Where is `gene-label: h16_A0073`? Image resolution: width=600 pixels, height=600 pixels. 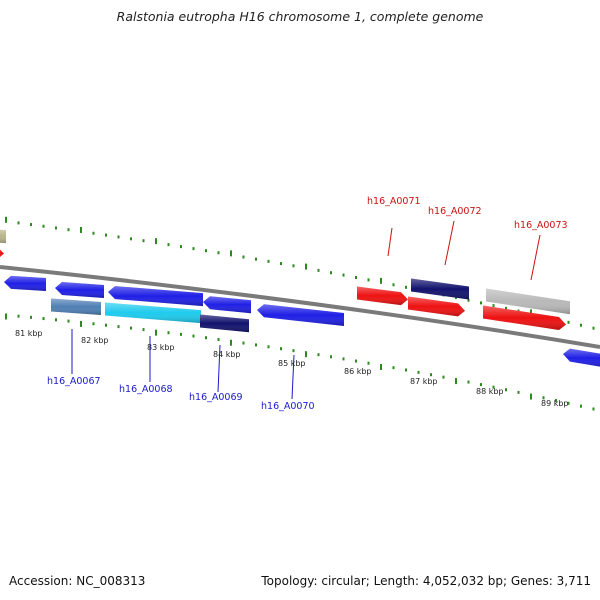
gene-label: h16_A0073 is located at coordinates (541, 225).